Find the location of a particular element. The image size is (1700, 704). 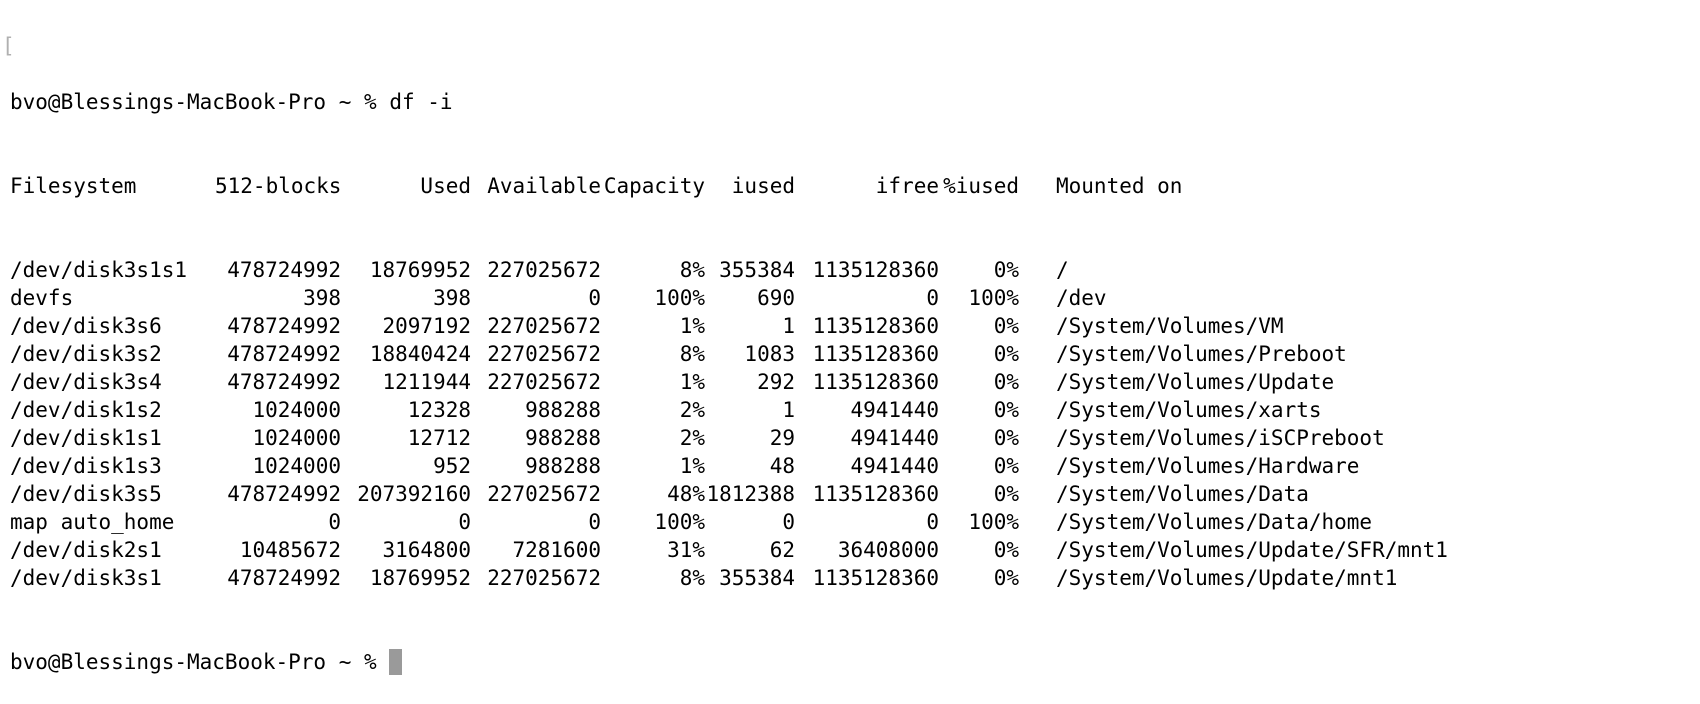

cell-mounted: /System/Volumes/xarts is located at coordinates (1189, 410).